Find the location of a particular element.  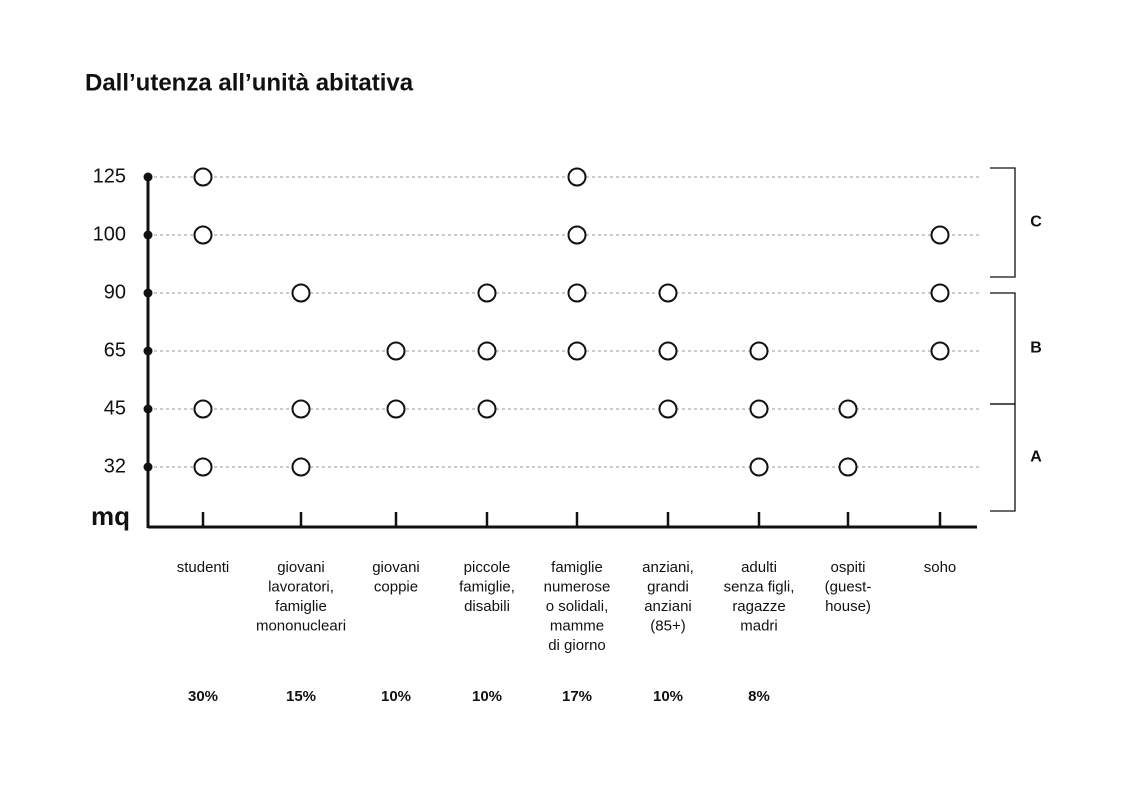

category-label: anziani, is located at coordinates (668, 567).